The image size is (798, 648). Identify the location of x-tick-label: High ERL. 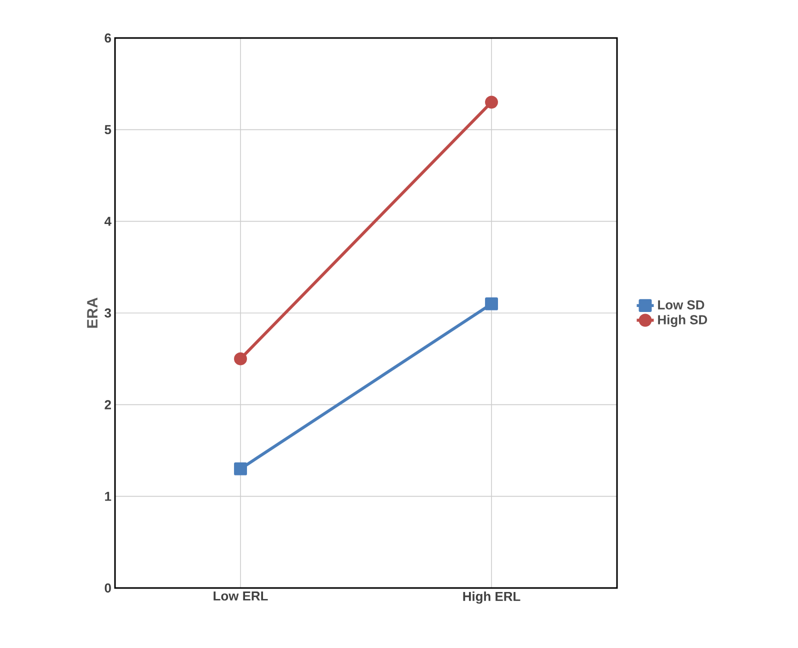
(491, 598).